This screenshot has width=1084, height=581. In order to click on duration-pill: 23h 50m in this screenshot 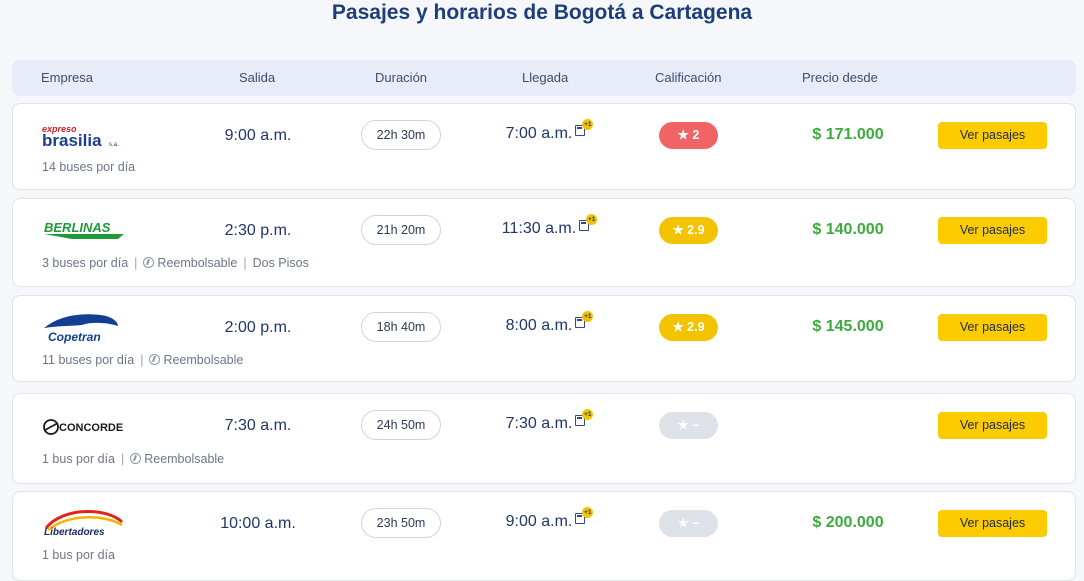, I will do `click(401, 523)`.